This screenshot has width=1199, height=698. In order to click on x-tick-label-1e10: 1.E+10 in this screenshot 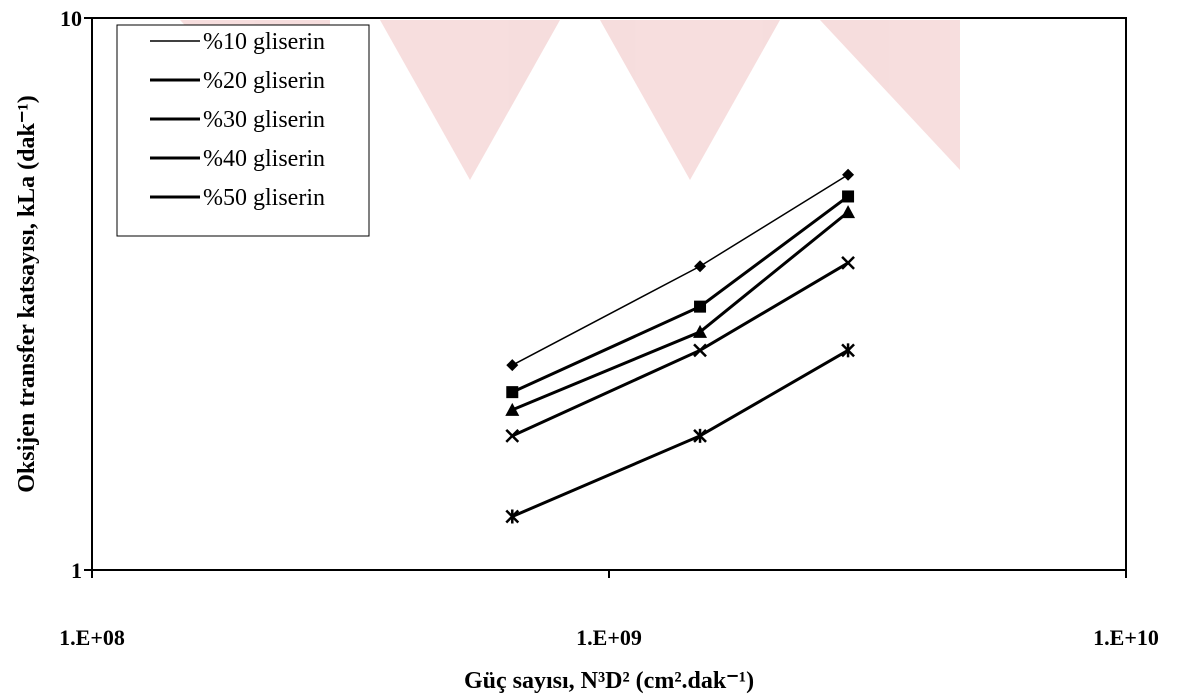, I will do `click(1126, 637)`.